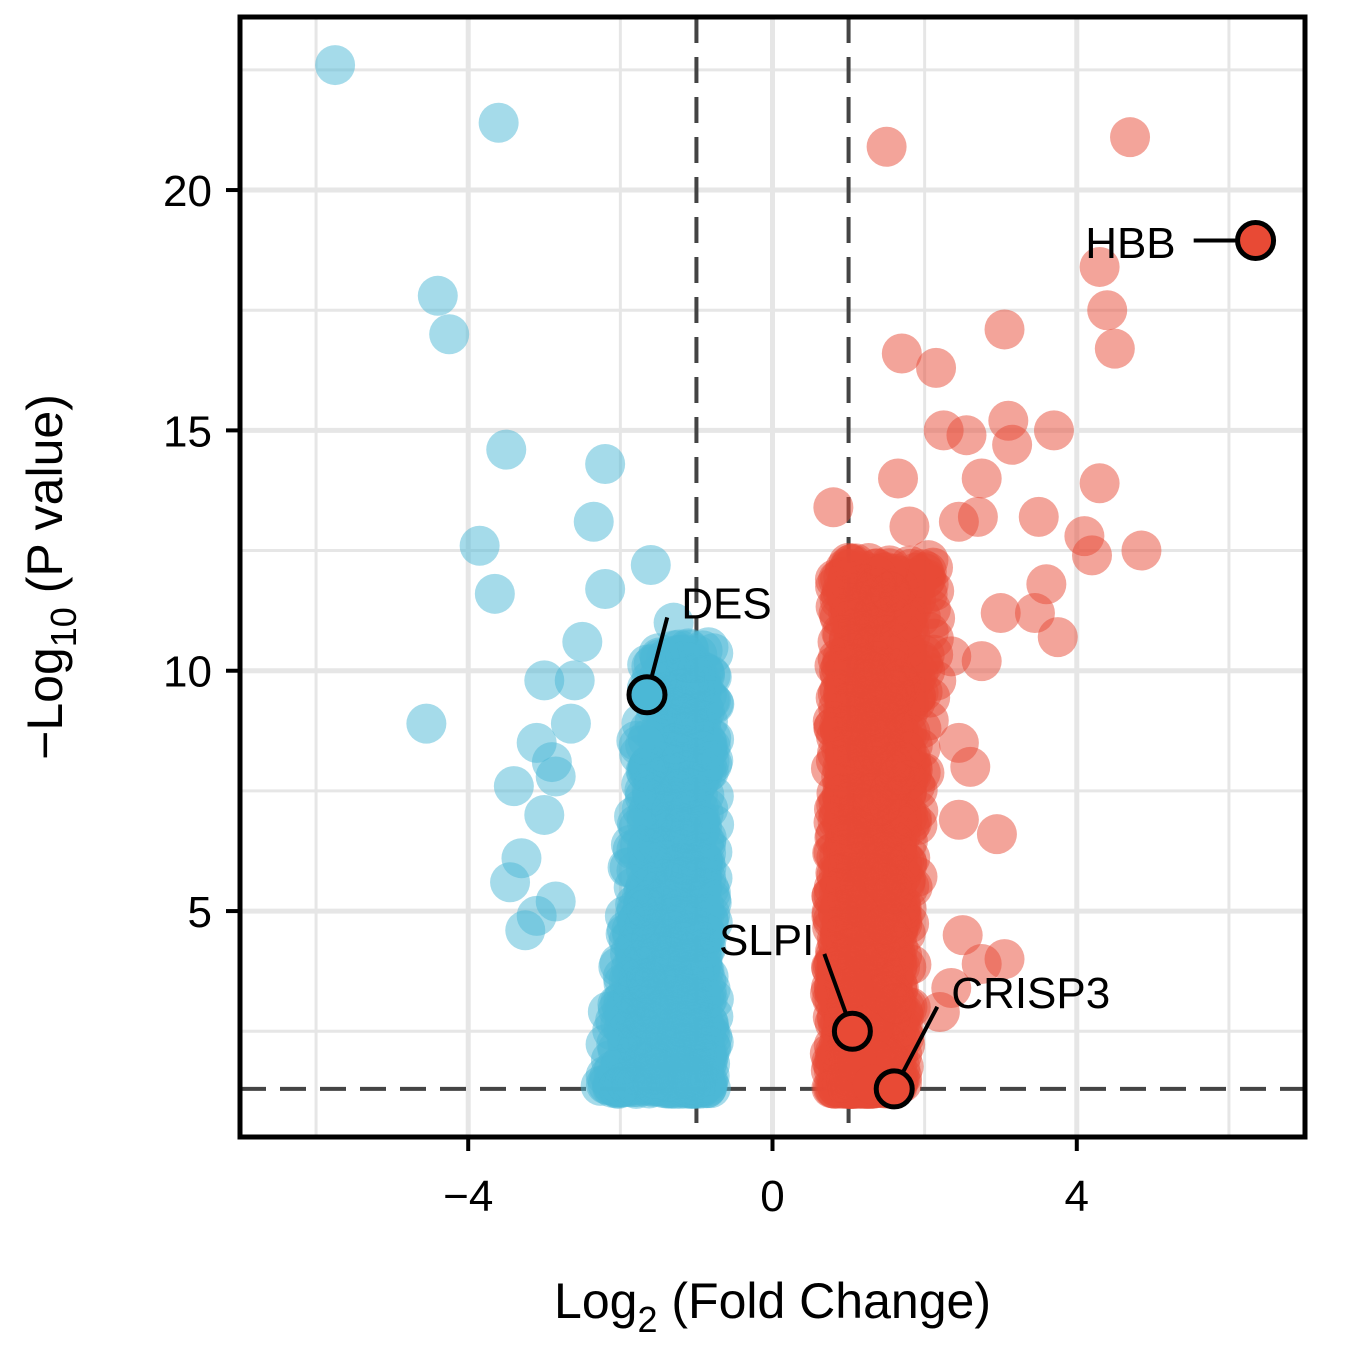  What do you see at coordinates (772, 1196) in the screenshot?
I see `x-tick-label: 0` at bounding box center [772, 1196].